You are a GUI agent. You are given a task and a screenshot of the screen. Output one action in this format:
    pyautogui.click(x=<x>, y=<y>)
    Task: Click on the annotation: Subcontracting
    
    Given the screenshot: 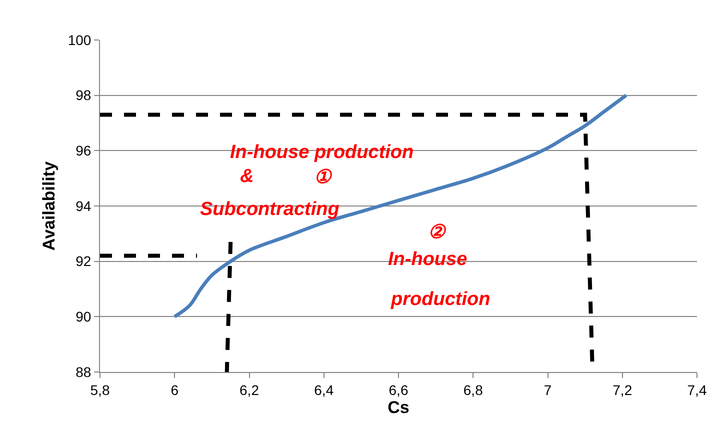 What is the action you would take?
    pyautogui.click(x=270, y=209)
    